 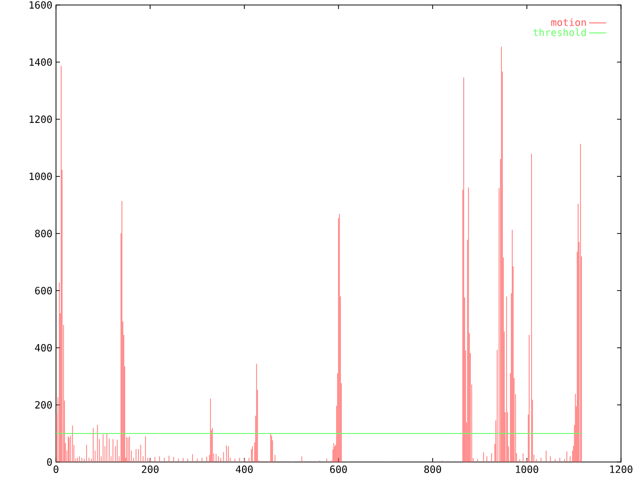 What do you see at coordinates (150, 470) in the screenshot?
I see `x-tick-label: 200` at bounding box center [150, 470].